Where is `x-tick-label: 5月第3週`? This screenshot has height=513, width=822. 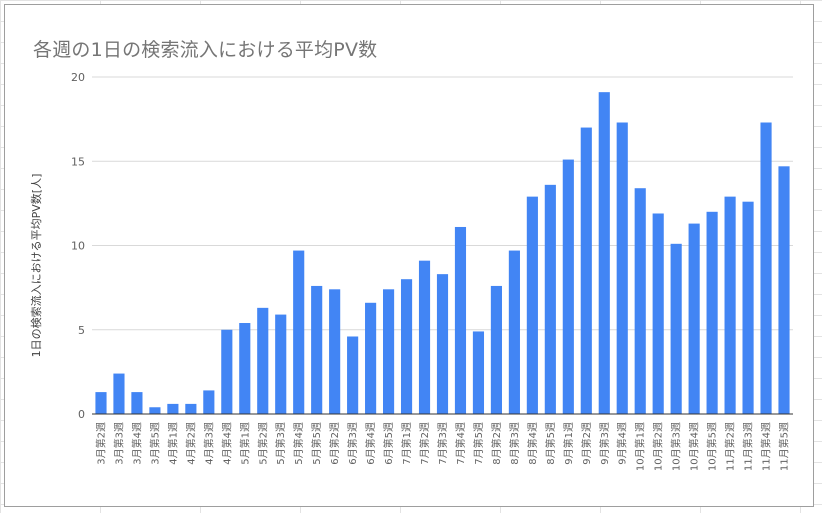 x-tick-label: 5月第3週 is located at coordinates (280, 443).